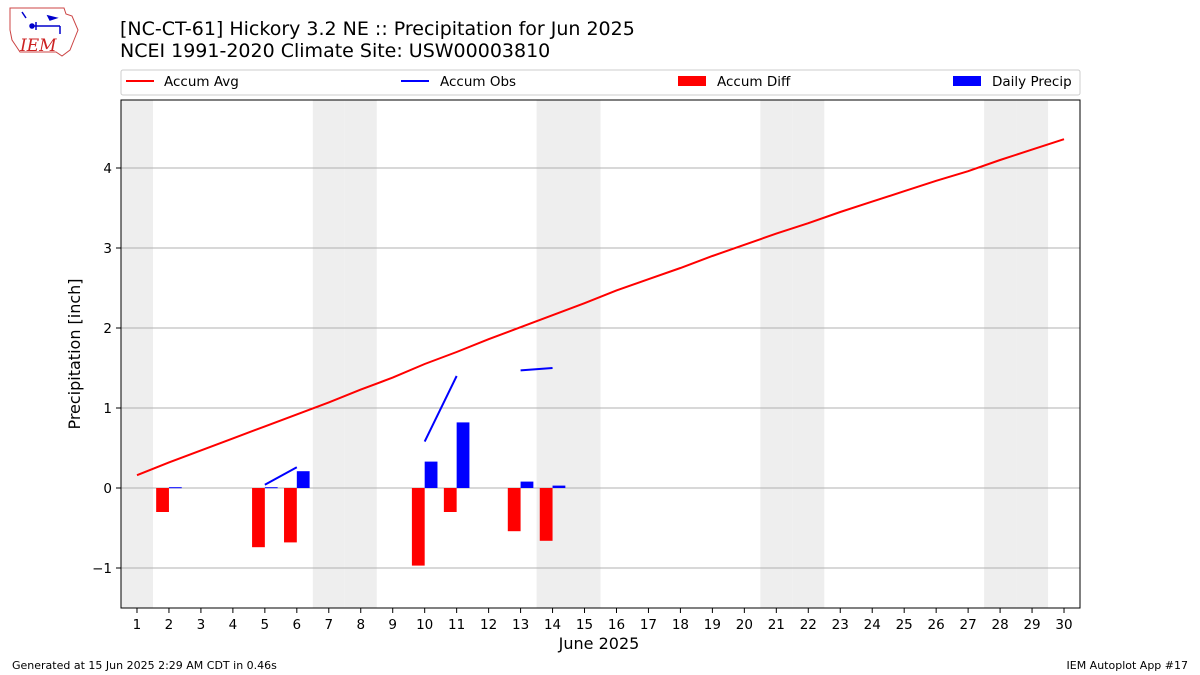 Image resolution: width=1200 pixels, height=675 pixels. Describe the element at coordinates (1032, 82) in the screenshot. I see `legend-label-daily-precip: Daily Precip` at that location.